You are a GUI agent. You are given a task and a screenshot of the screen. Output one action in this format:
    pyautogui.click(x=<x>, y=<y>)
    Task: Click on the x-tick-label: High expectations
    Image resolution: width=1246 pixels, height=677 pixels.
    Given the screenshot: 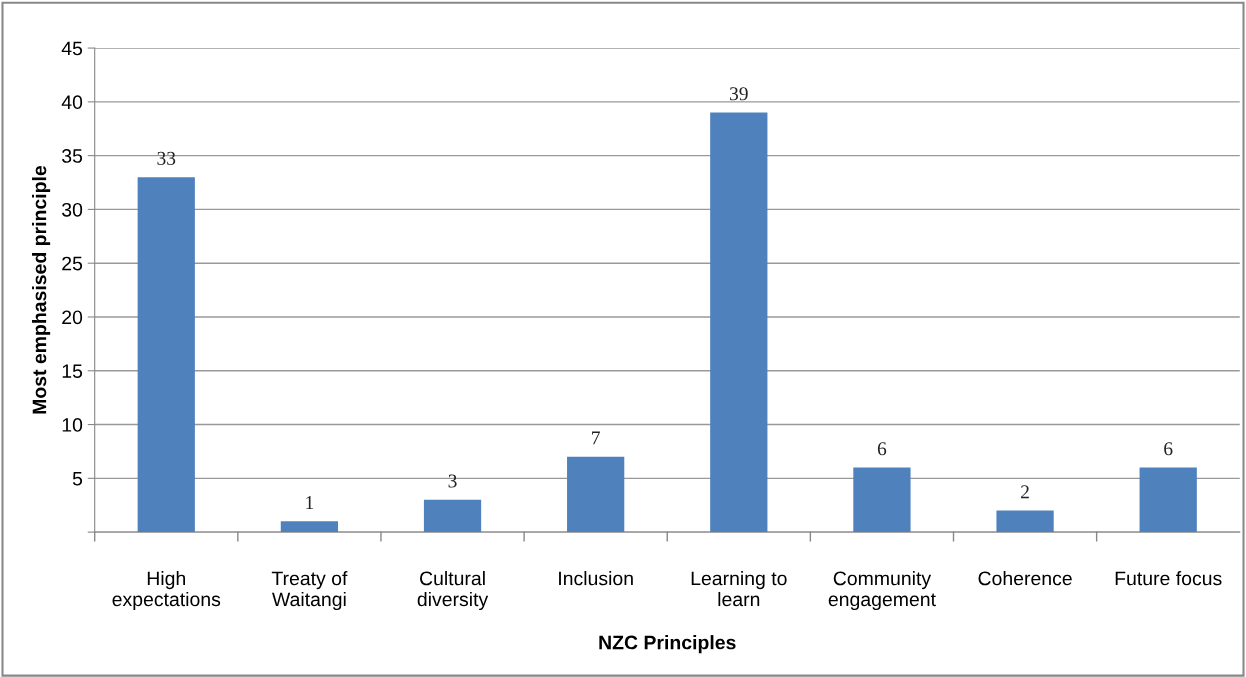 What is the action you would take?
    pyautogui.click(x=166, y=591)
    